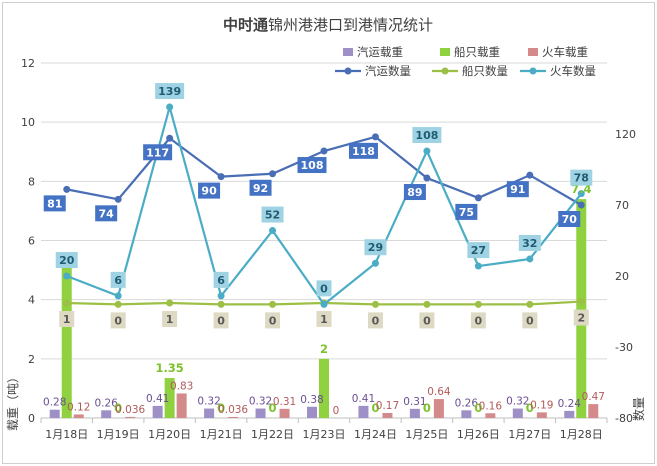 Image resolution: width=657 pixels, height=466 pixels. What do you see at coordinates (78, 407) in the screenshot?
I see `bar-label-train_weight: 0.12` at bounding box center [78, 407].